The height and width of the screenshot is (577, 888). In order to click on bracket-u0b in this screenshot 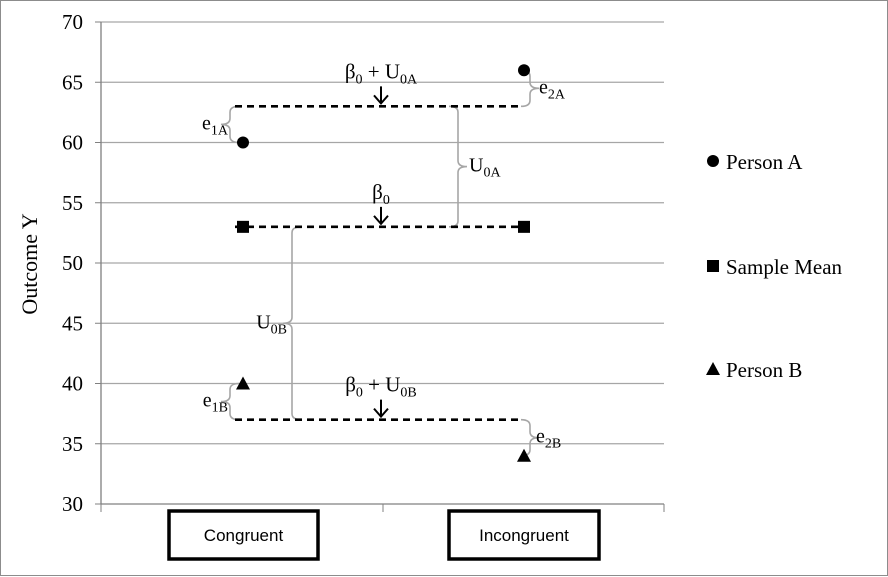, I will do `click(292, 323)`.